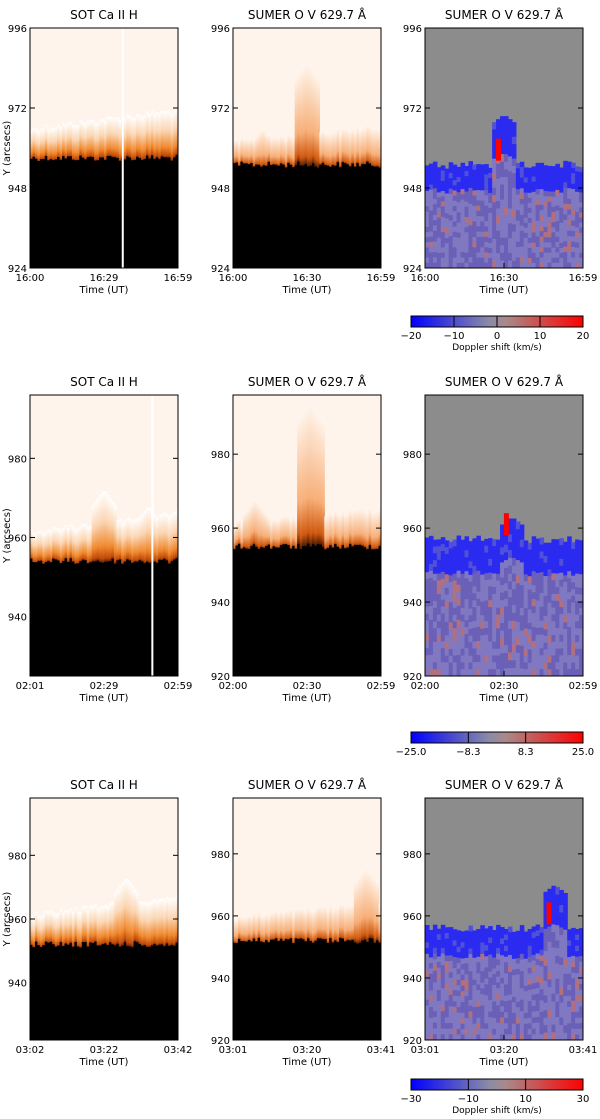 The image size is (600, 1119). I want to click on x-tick-label: 02:59, so click(583, 686).